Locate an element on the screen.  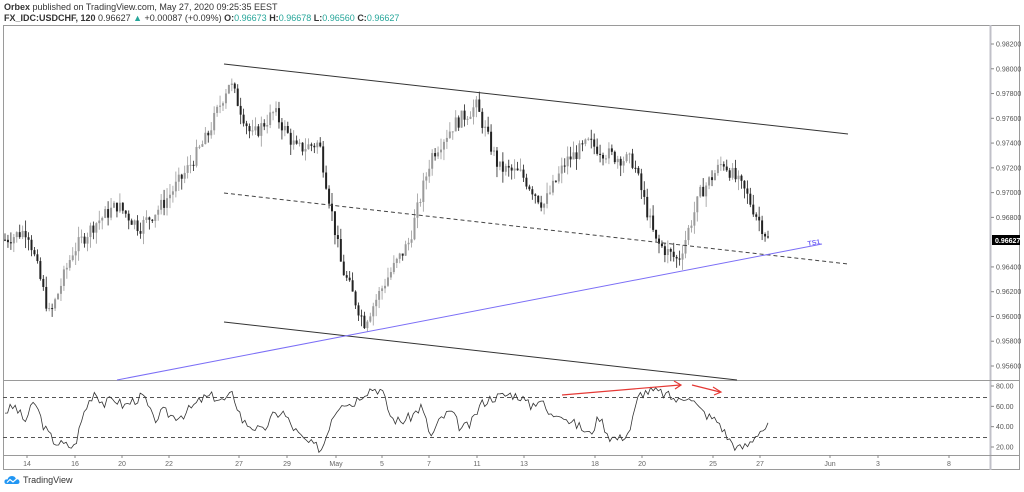
osc-label: 40.00 is located at coordinates (1005, 427).